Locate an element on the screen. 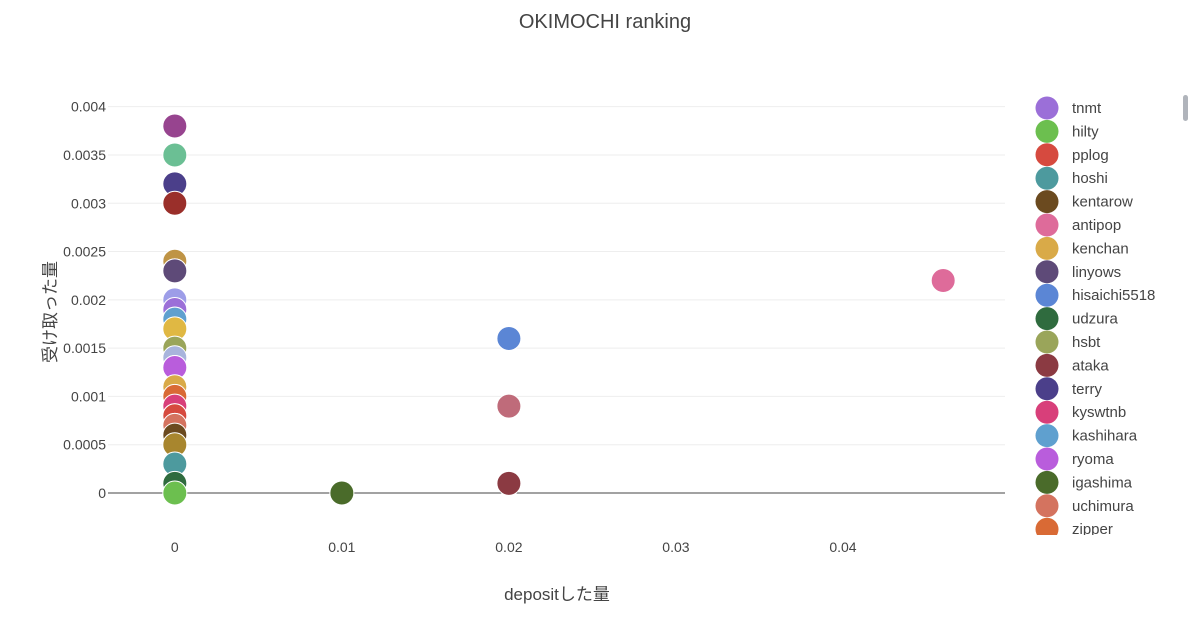 The image size is (1200, 618). legend-item-ataka: ataka is located at coordinates (1072, 365).